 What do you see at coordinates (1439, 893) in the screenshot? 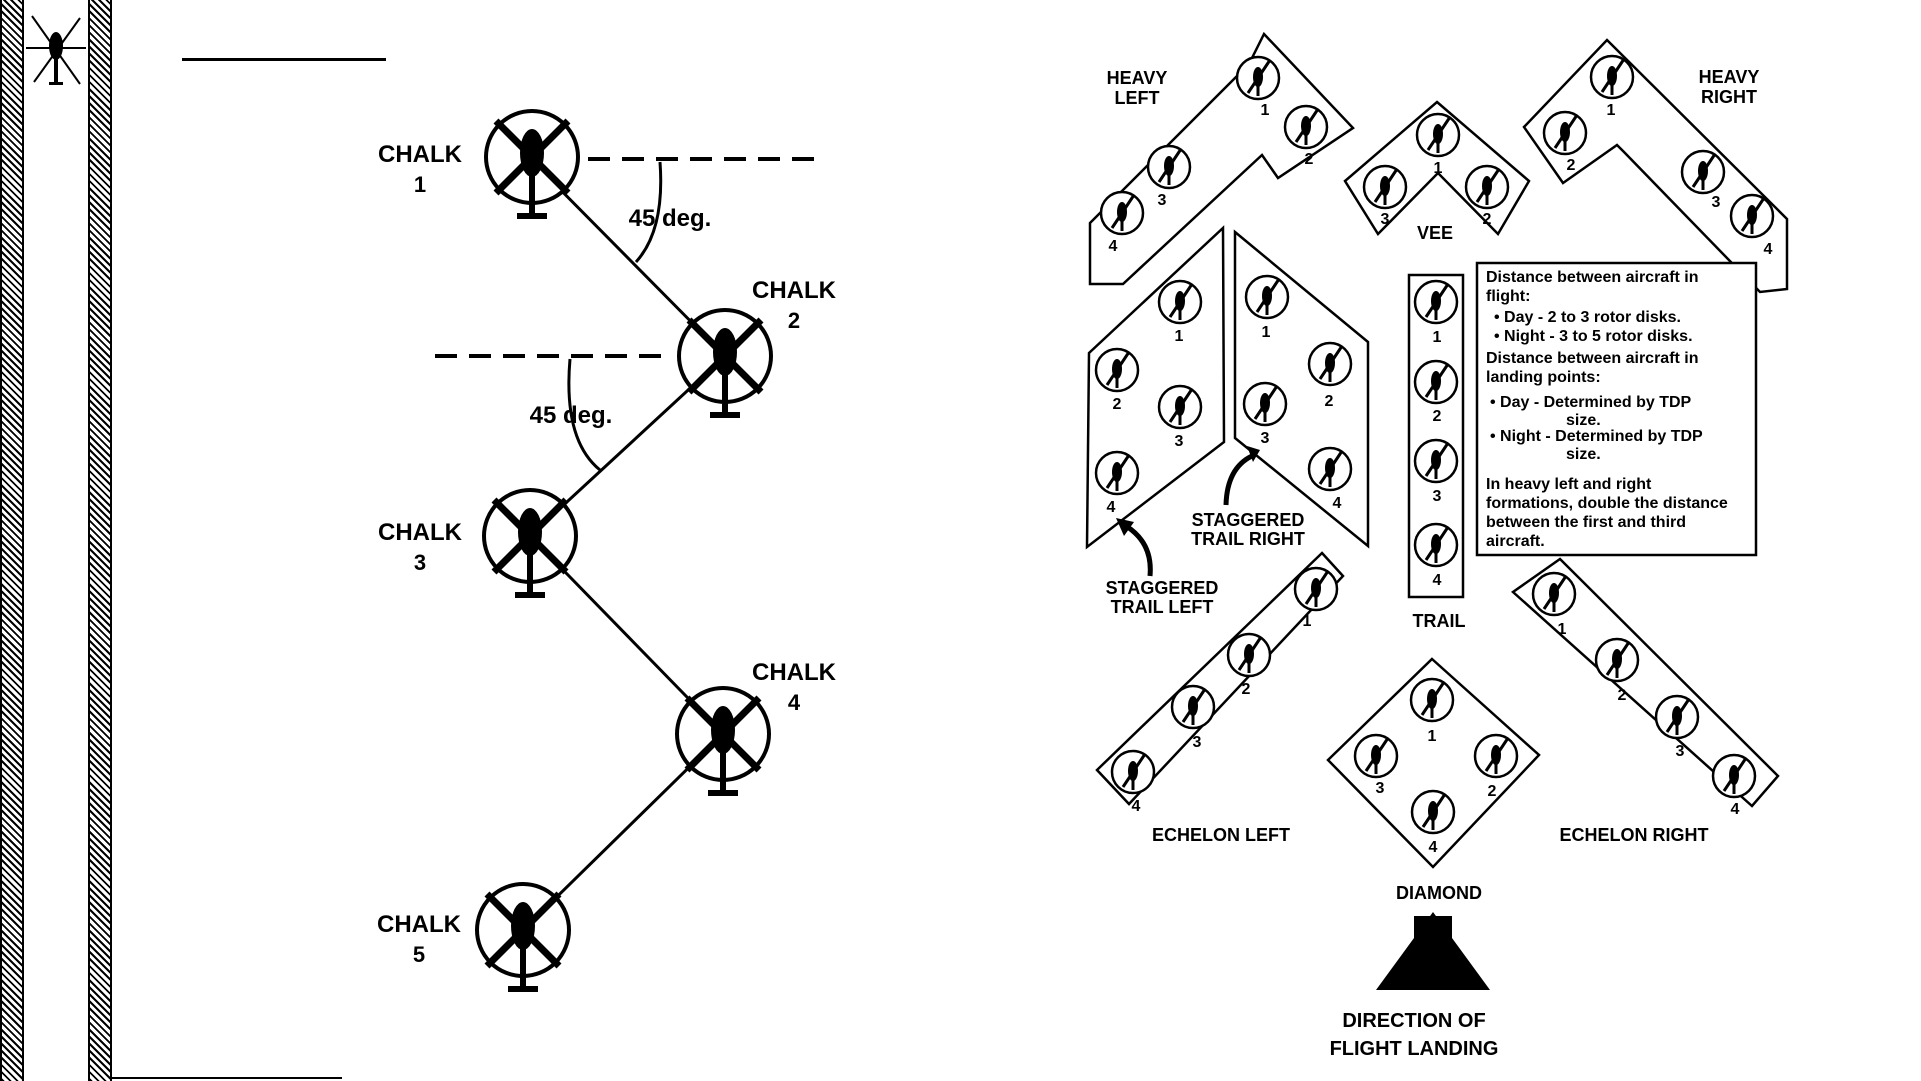
I see `diamond-title: DIAMOND` at bounding box center [1439, 893].